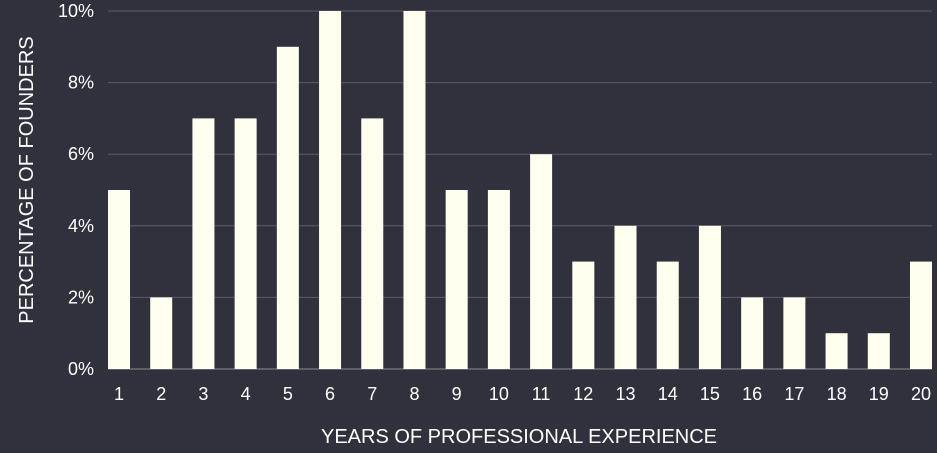 Image resolution: width=937 pixels, height=453 pixels. Describe the element at coordinates (668, 394) in the screenshot. I see `x-tick-label: 14` at that location.